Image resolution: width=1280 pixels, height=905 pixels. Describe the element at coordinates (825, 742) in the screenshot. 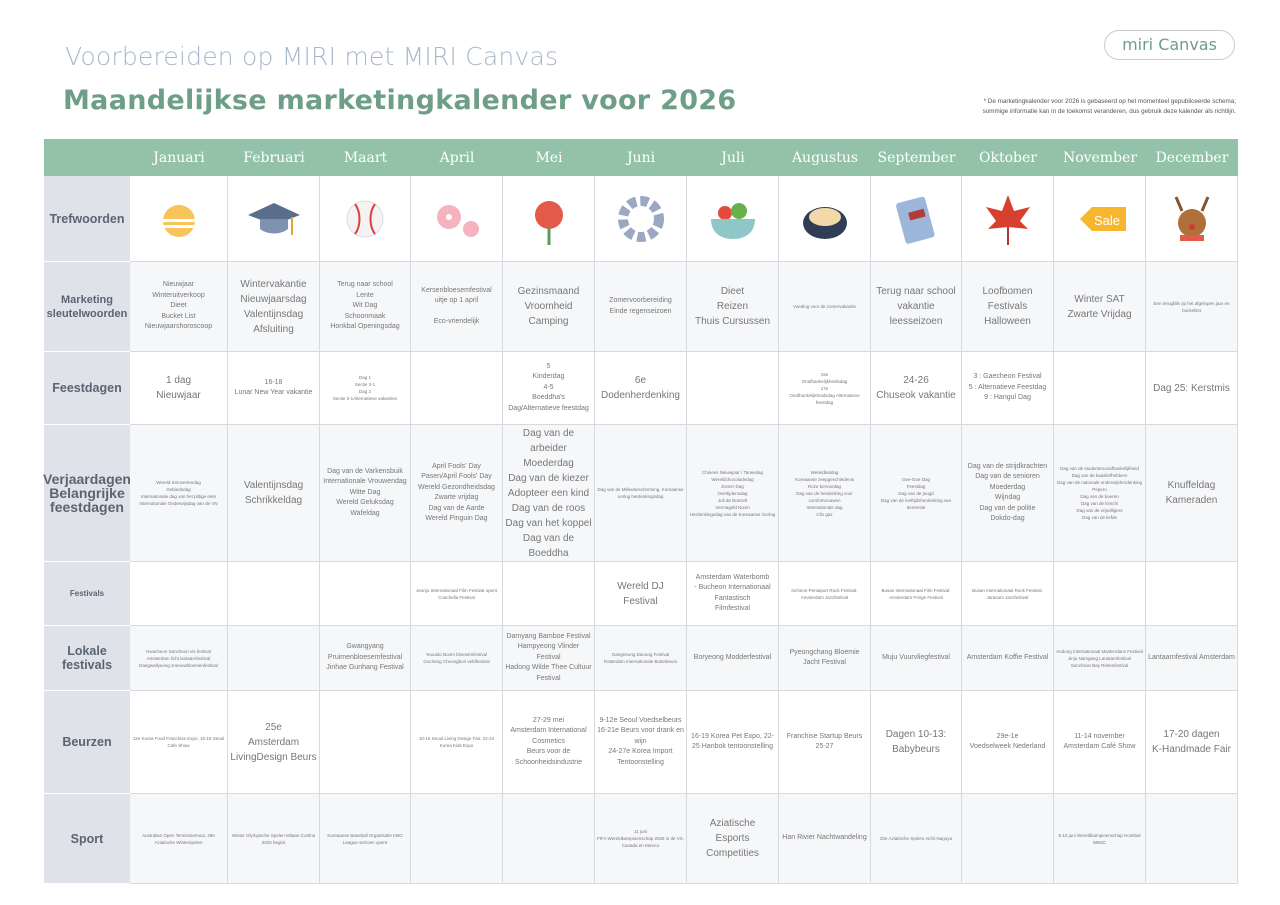

I see `calendar-cell: Franchise Startup Beurs 25-27` at that location.